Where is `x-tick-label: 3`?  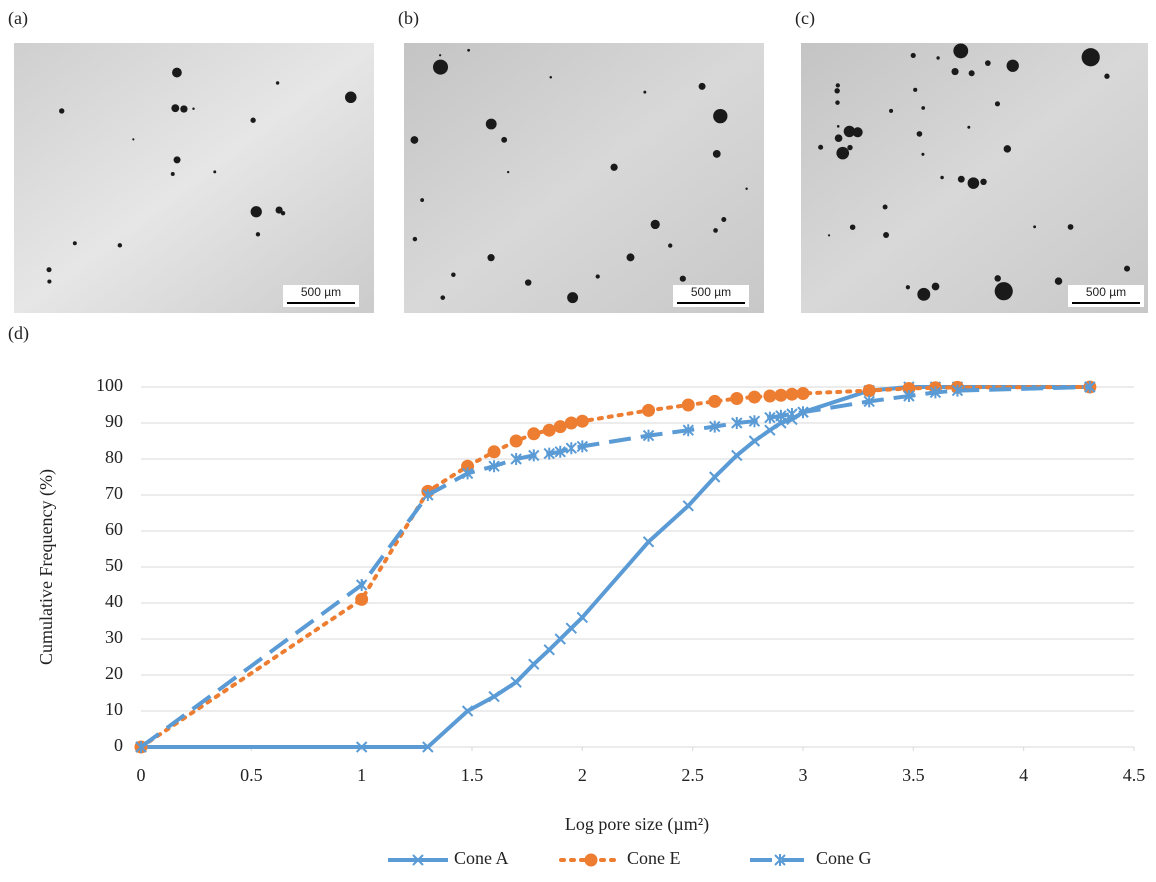 x-tick-label: 3 is located at coordinates (803, 775).